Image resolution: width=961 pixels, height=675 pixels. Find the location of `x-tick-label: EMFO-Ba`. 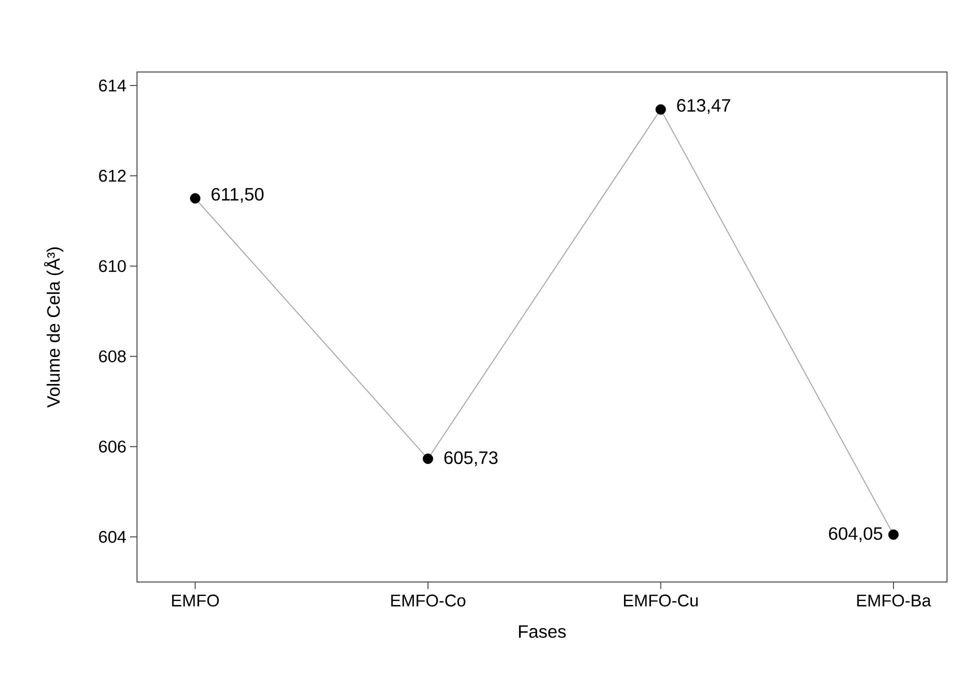

x-tick-label: EMFO-Ba is located at coordinates (894, 600).